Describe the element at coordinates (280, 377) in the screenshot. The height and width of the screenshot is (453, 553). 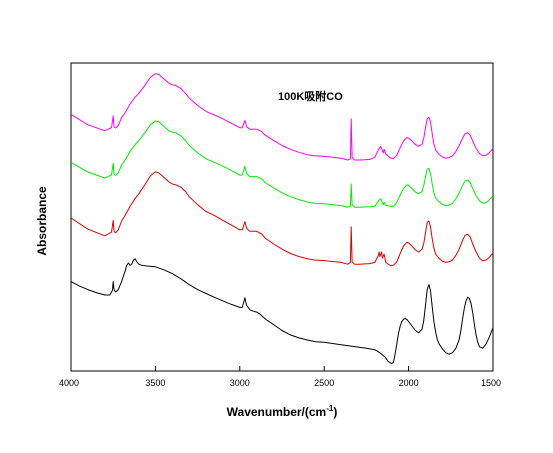
I see `x-ticks: 4000 3500 3000 2500 2000 1500` at that location.